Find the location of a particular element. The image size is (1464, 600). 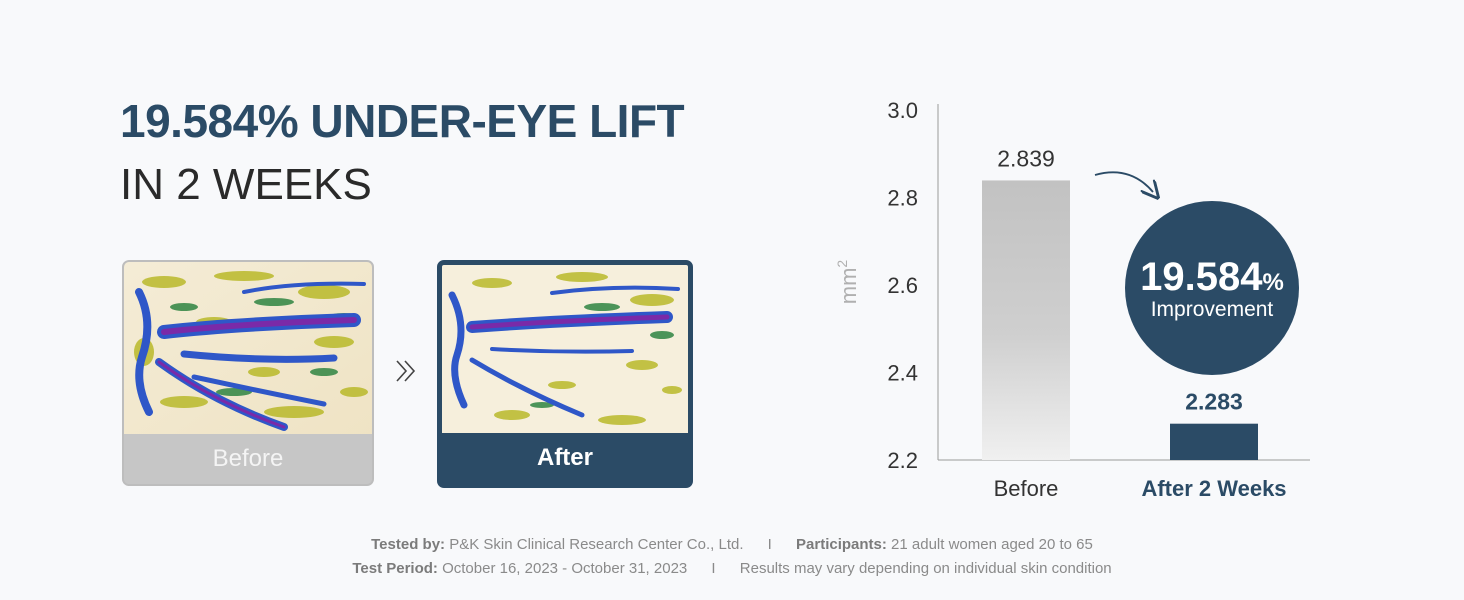

after-skin-scan-image is located at coordinates (565, 352).